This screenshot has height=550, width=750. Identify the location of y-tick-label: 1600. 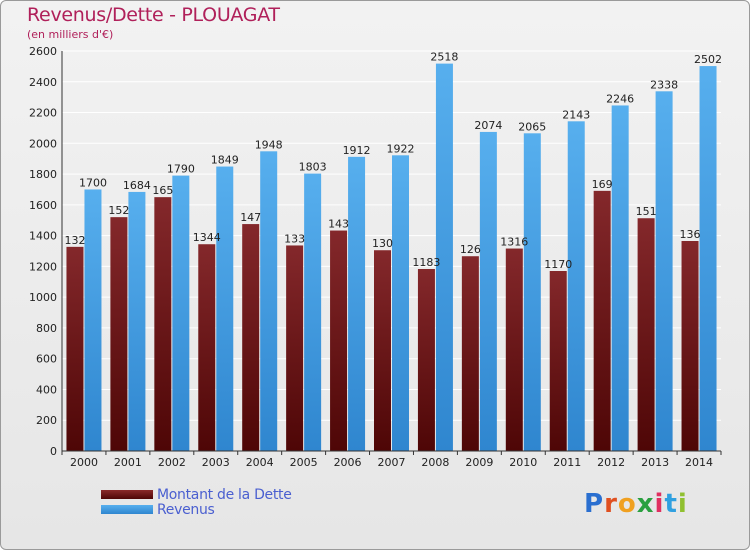
(43, 205).